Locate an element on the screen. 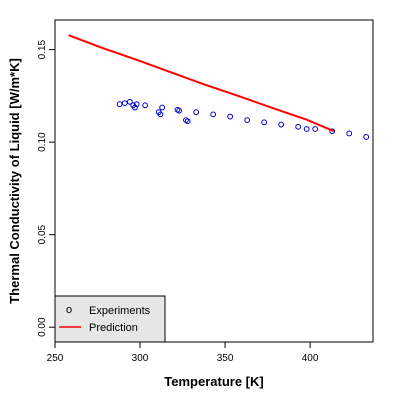  x-tick-label: 400 is located at coordinates (310, 358).